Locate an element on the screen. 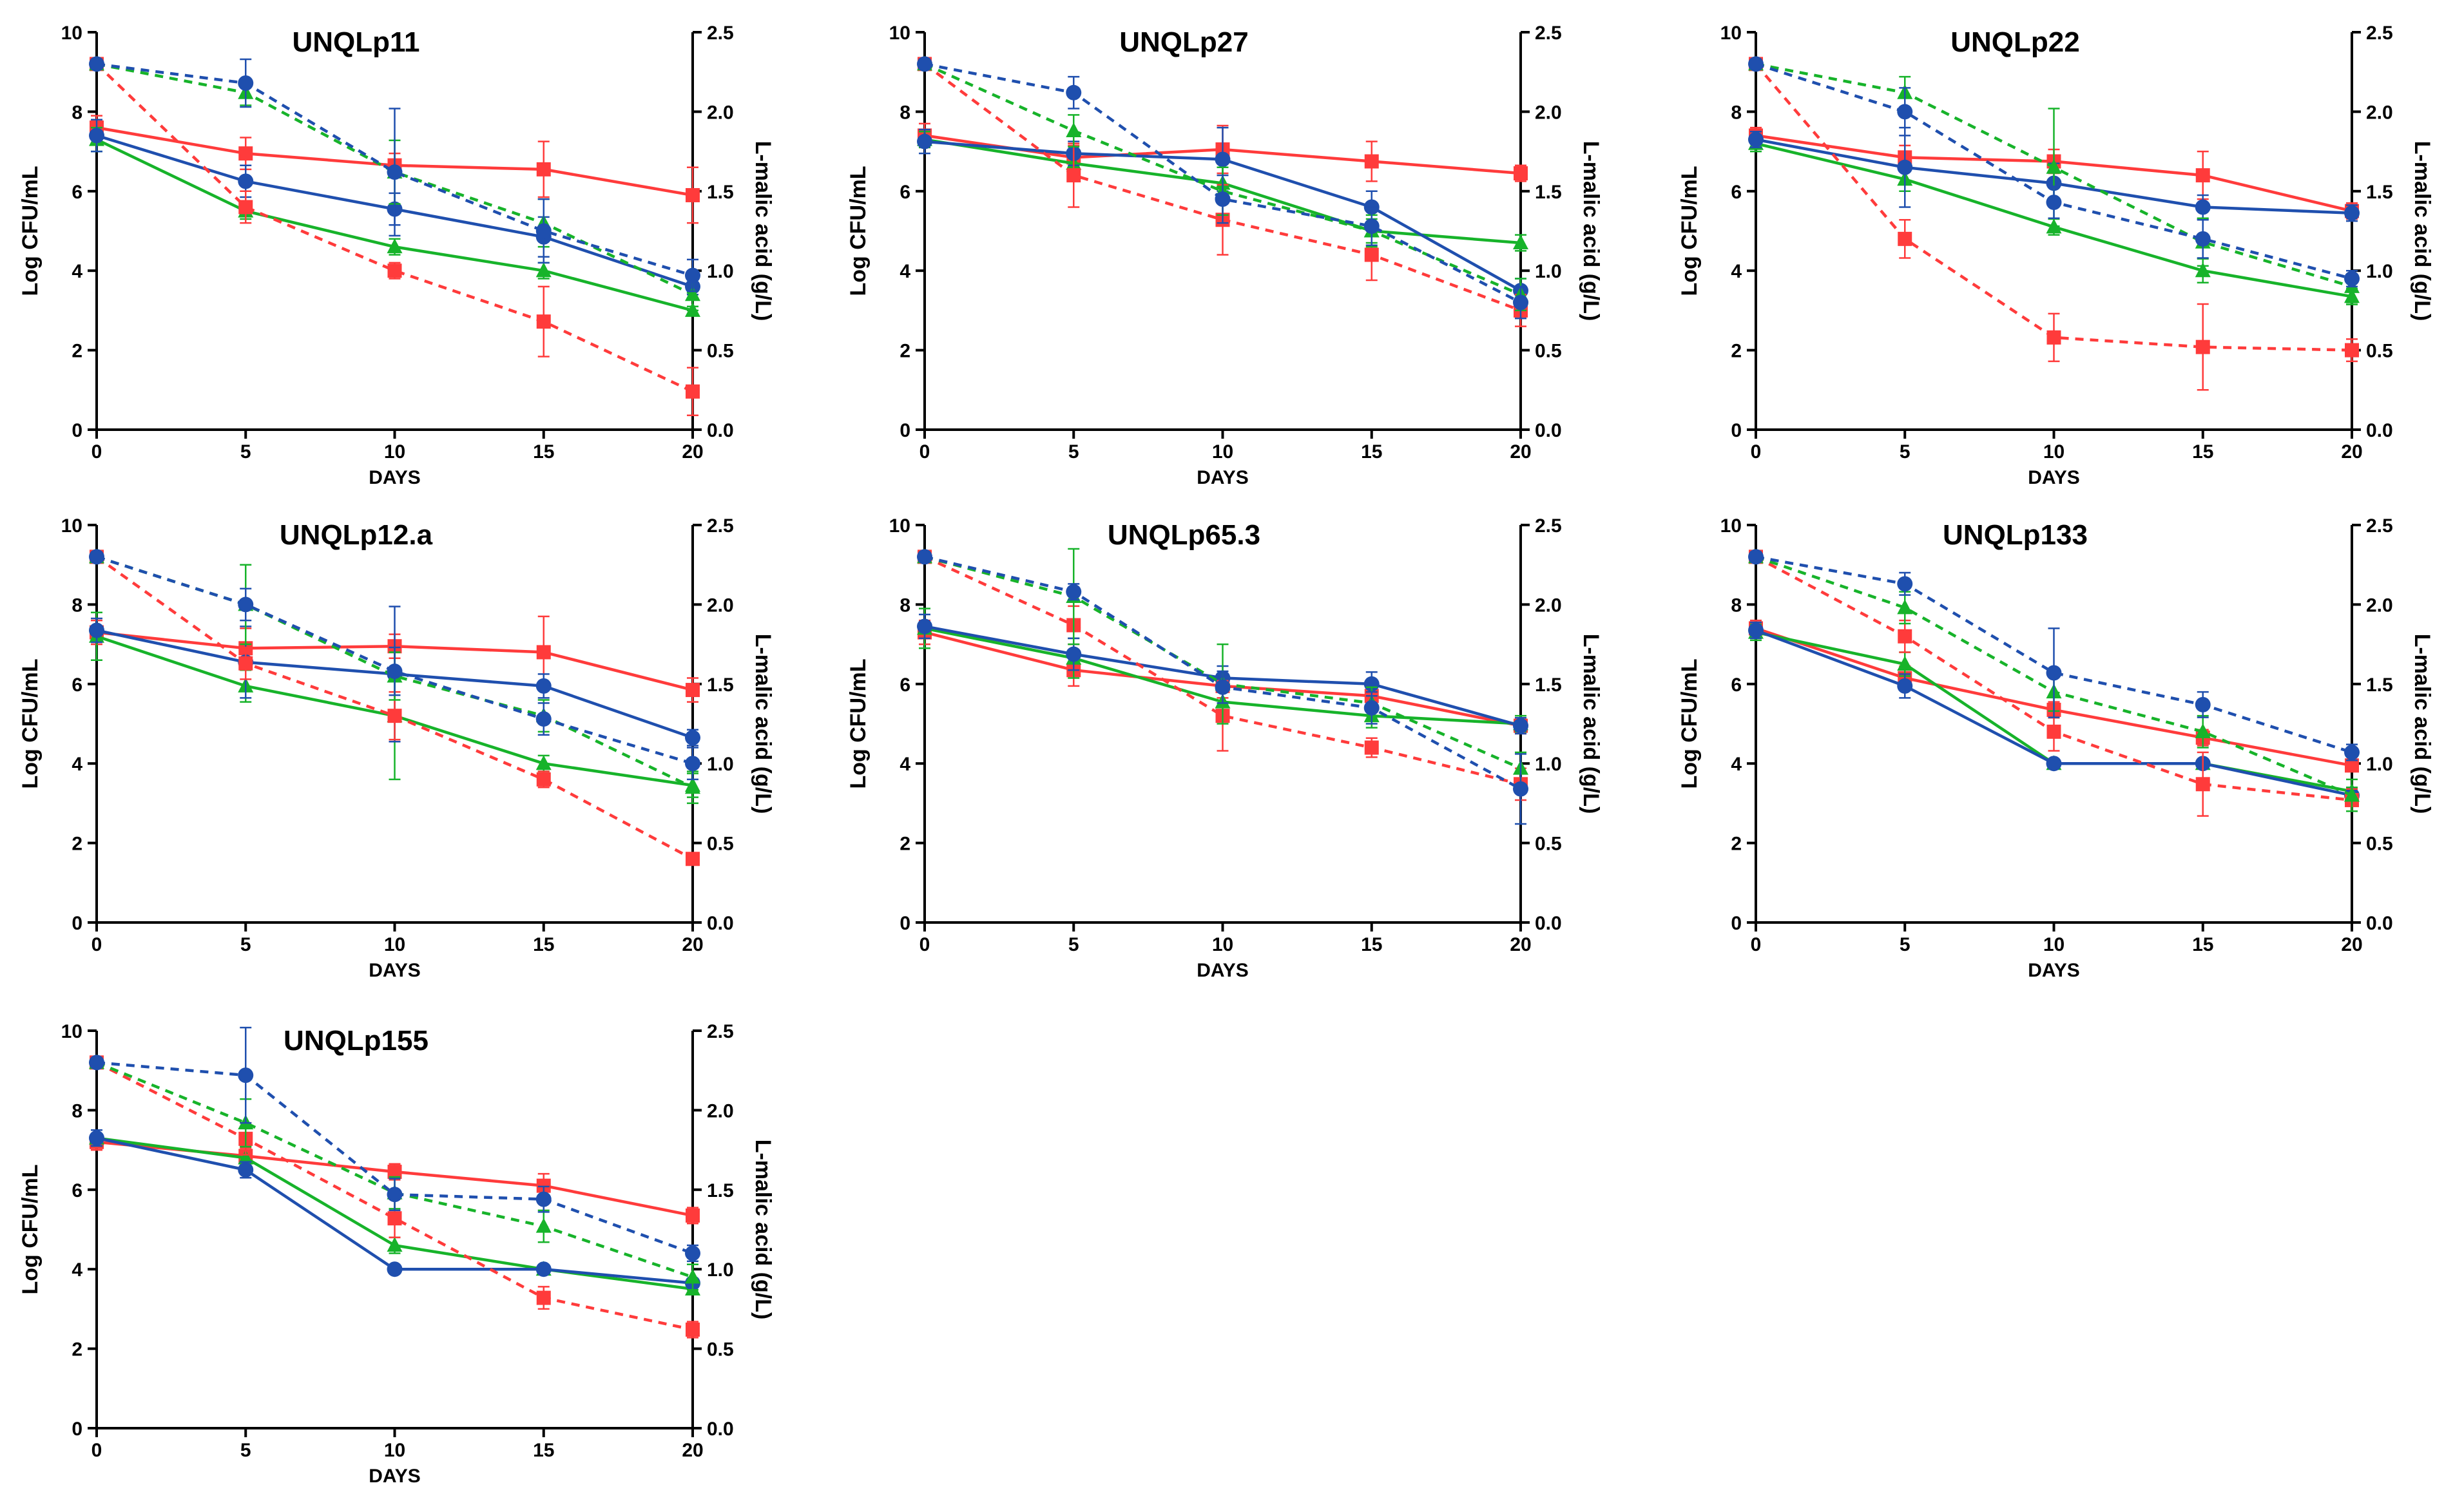  right-axis-title: L-malic acid (g/L) is located at coordinates (1591, 231).